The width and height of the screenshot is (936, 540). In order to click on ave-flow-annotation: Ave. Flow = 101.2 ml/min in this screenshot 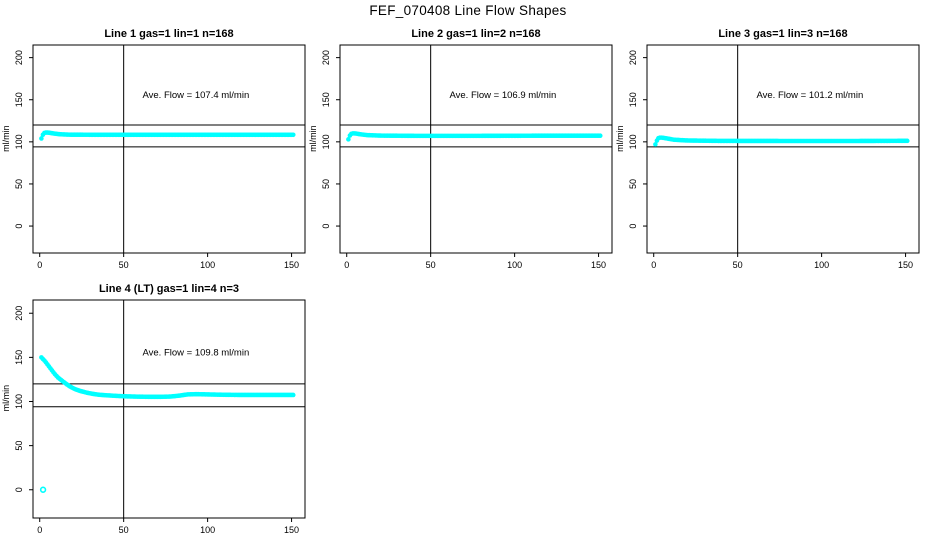, I will do `click(809, 95)`.